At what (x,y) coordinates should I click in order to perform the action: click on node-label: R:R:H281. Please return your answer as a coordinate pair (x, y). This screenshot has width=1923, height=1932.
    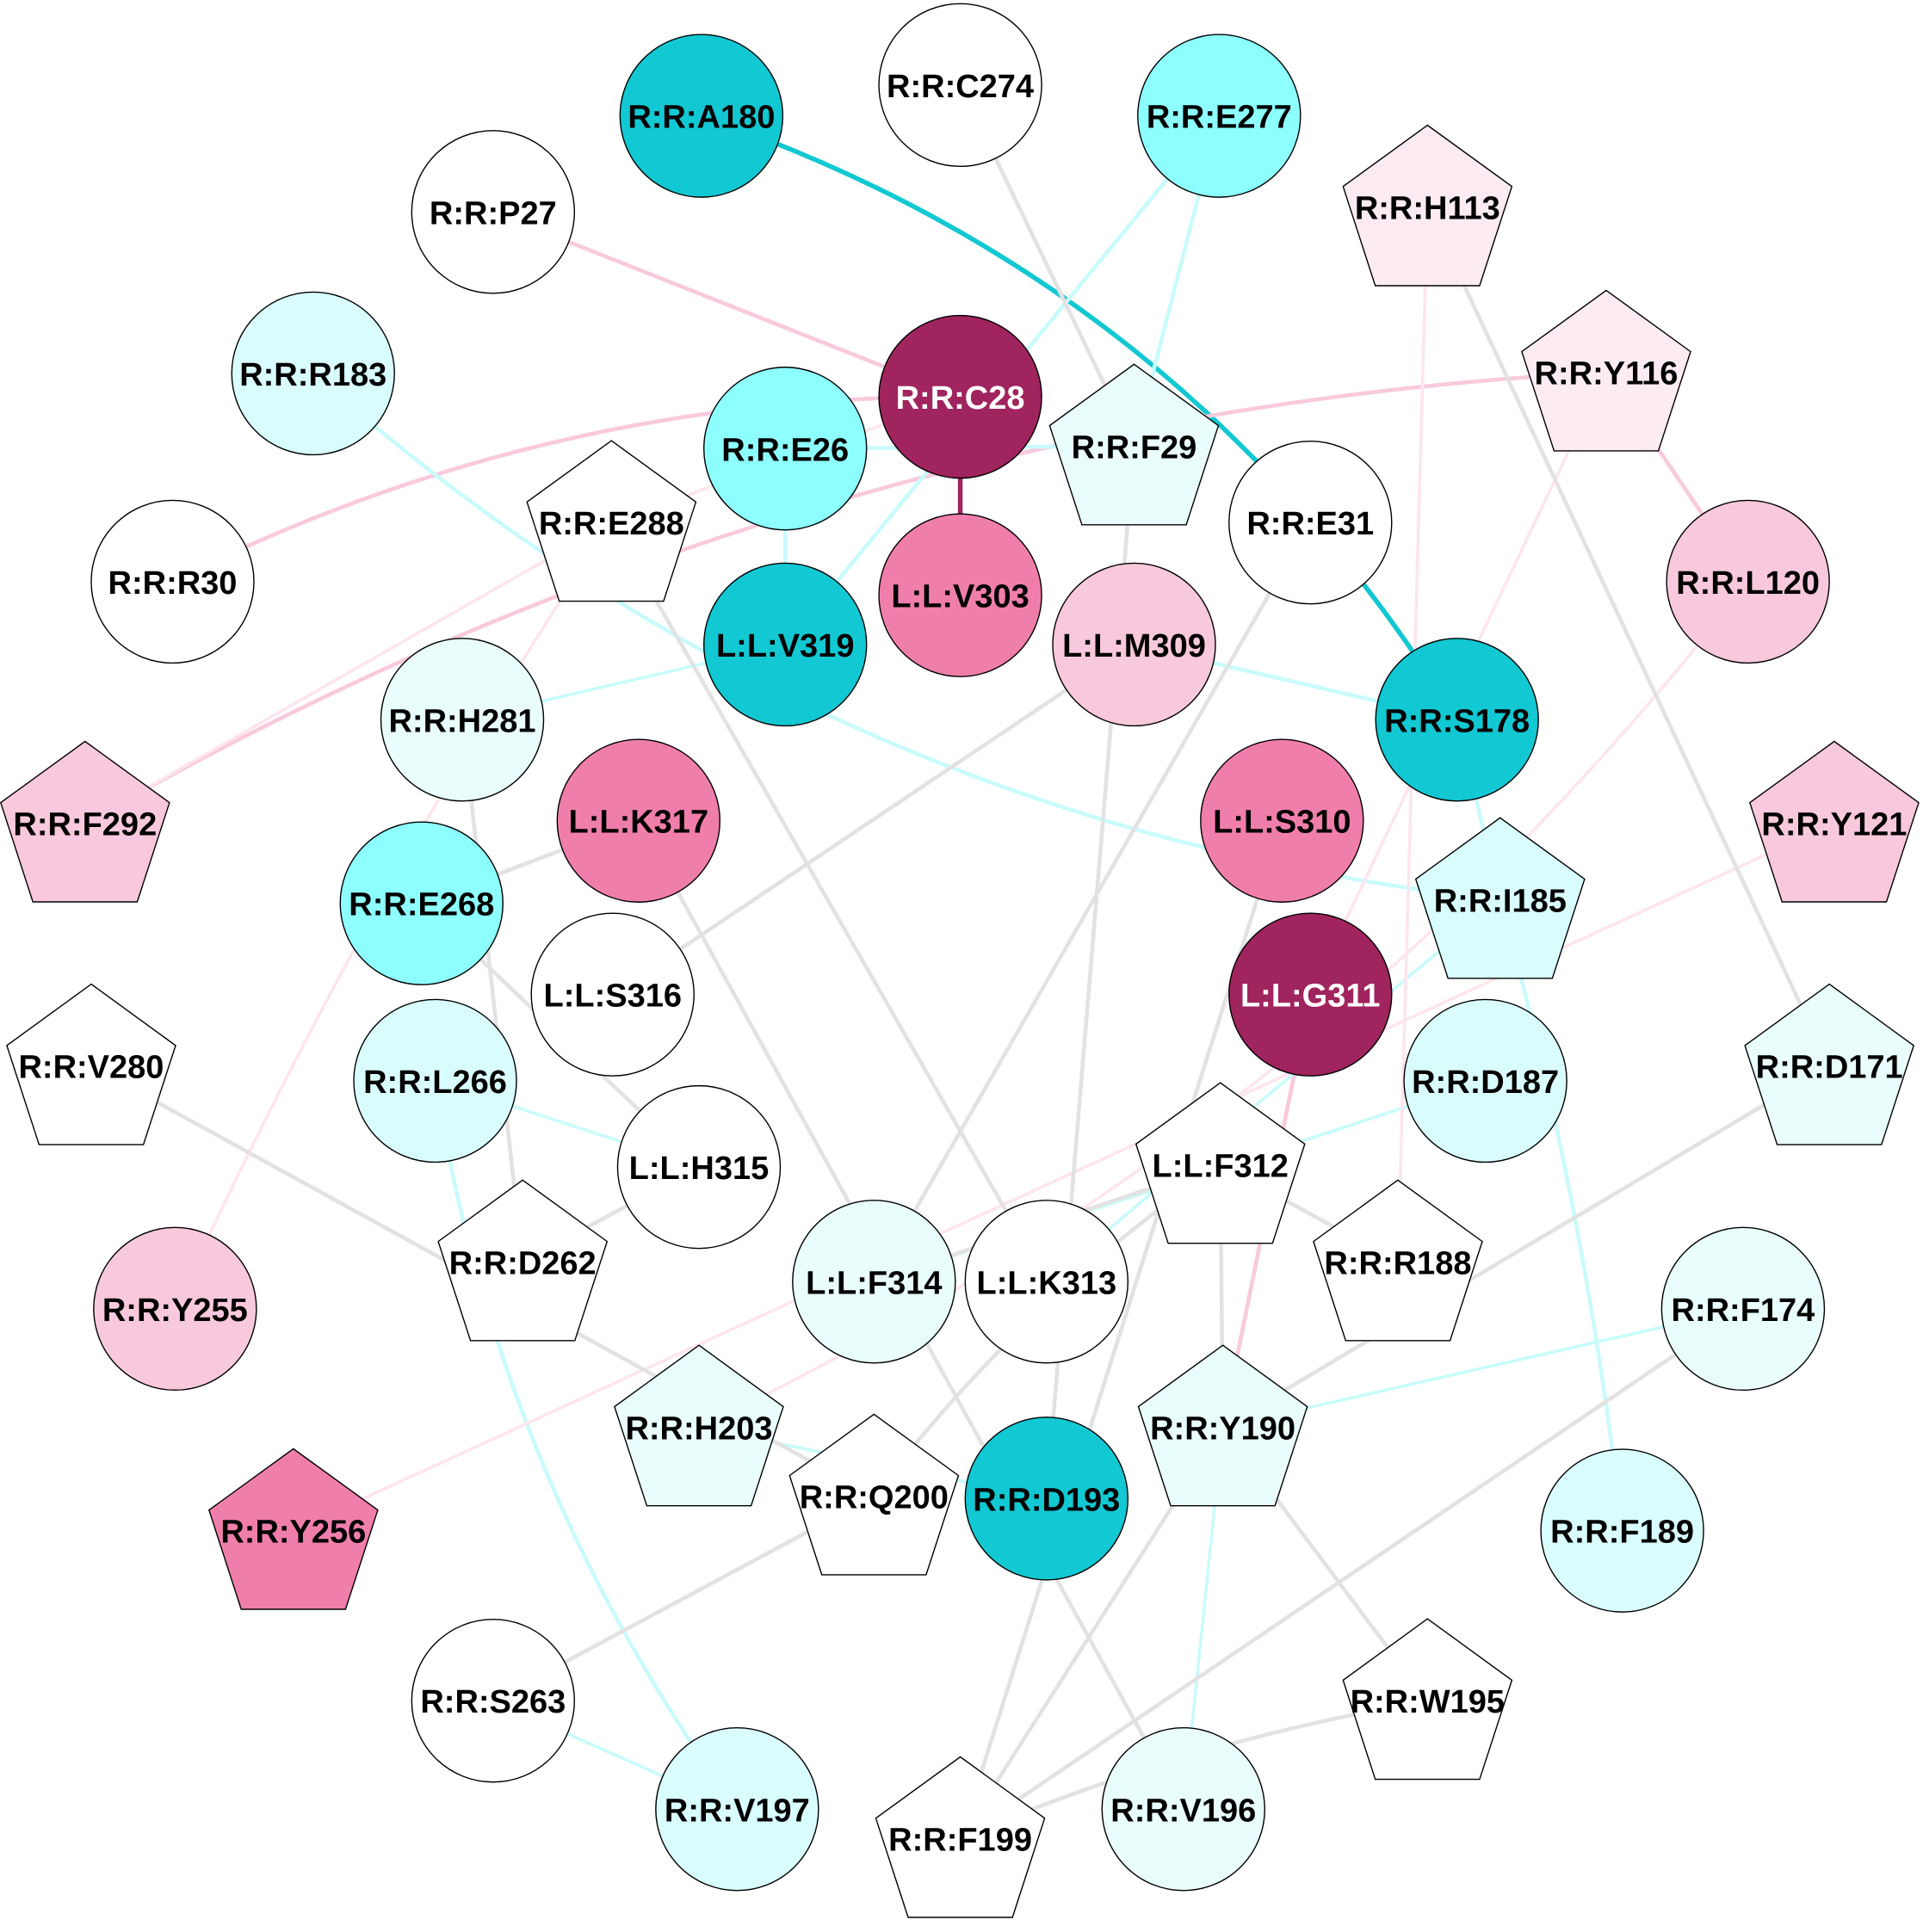
    Looking at the image, I should click on (461, 721).